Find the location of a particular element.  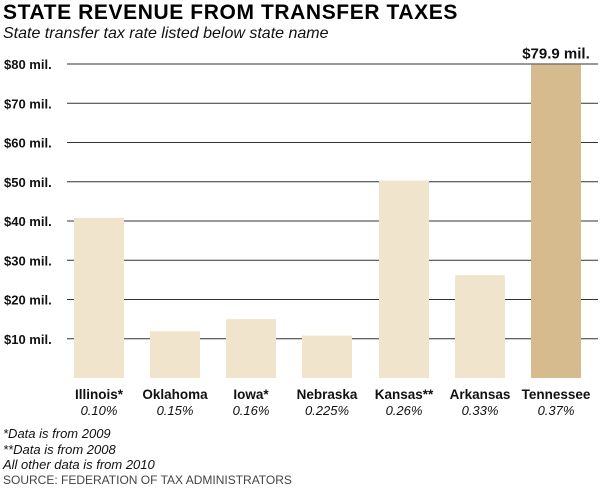

y-tick-label: $80 mil. is located at coordinates (28, 64).